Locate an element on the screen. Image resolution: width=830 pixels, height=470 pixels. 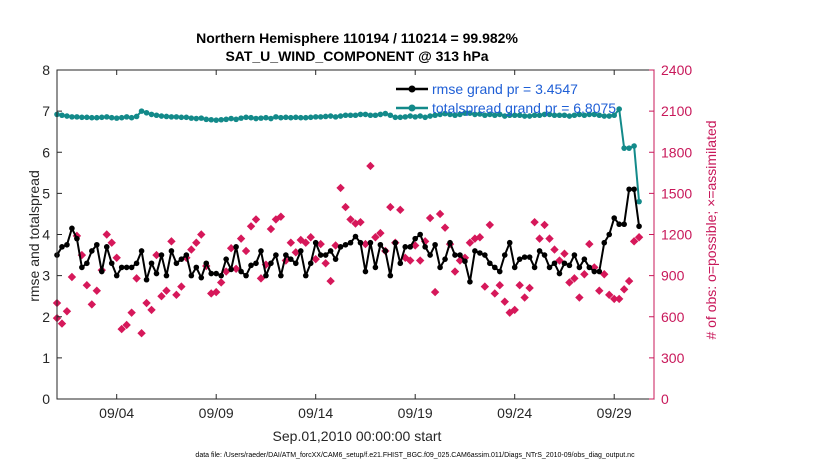
y-right-tick-label: 2100 is located at coordinates (676, 111).